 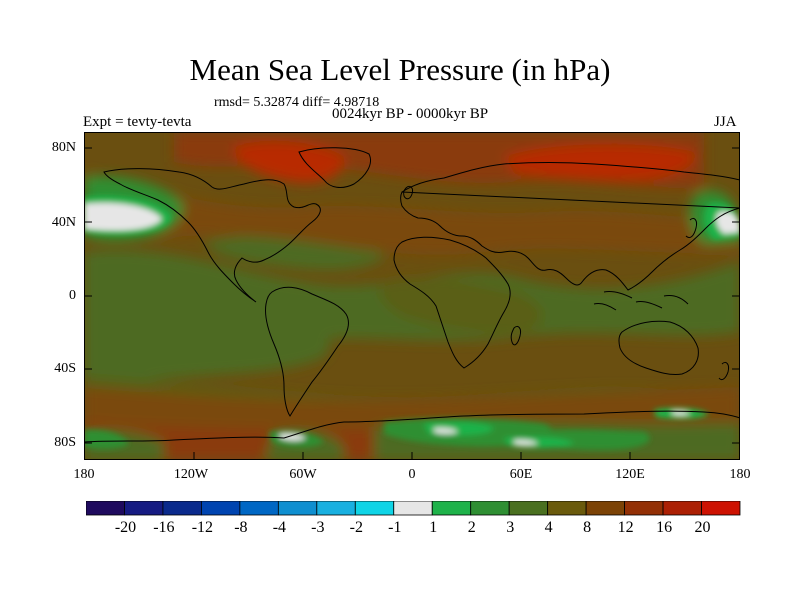 What do you see at coordinates (630, 474) in the screenshot?
I see `x-tick-label: 120E` at bounding box center [630, 474].